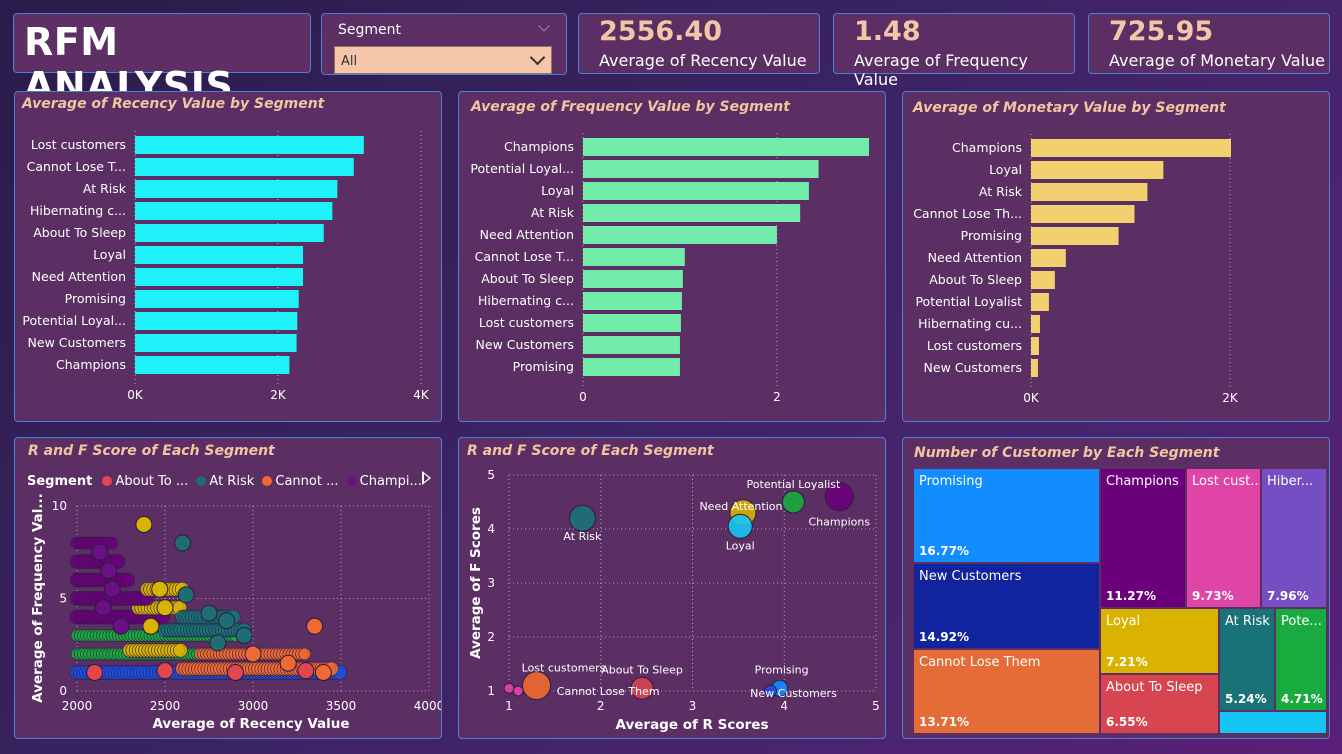  What do you see at coordinates (1006, 691) in the screenshot?
I see `treemap-cell: Cannot Lose Them 13.71%` at bounding box center [1006, 691].